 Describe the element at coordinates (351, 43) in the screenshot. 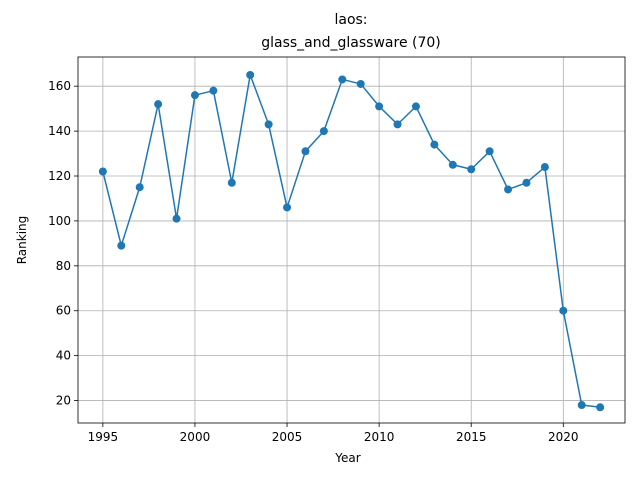

I see `chart-title-line-2: glass_and_glassware (70)` at that location.